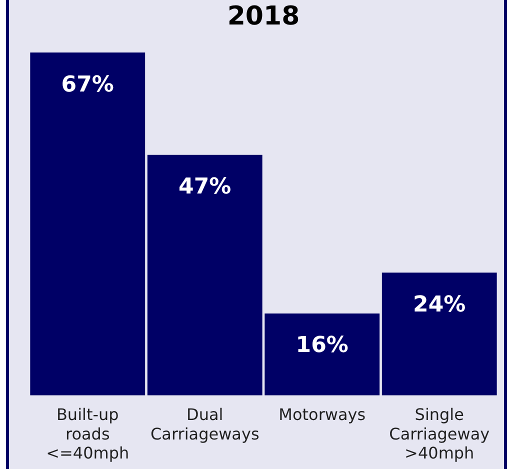  Describe the element at coordinates (205, 424) in the screenshot. I see `x-tick-label: Dual Carriageways` at that location.